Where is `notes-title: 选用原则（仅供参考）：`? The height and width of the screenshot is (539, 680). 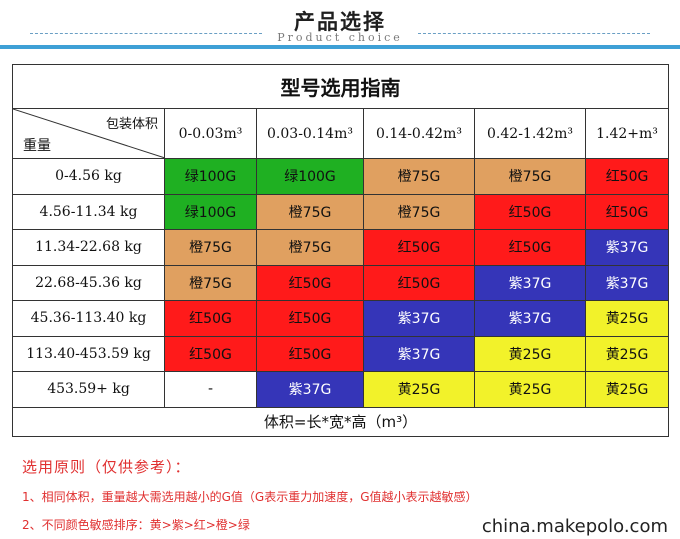
notes-title: 选用原则（仅供参考）： is located at coordinates (106, 467).